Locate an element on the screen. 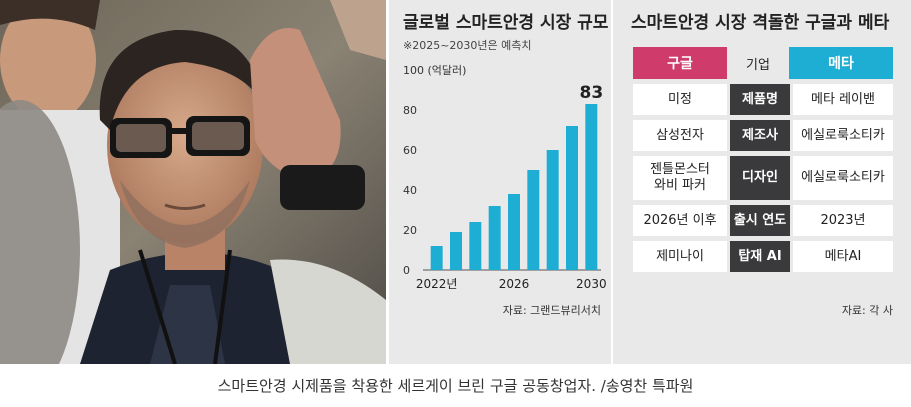 The width and height of the screenshot is (911, 407). key-cell: 제품명 is located at coordinates (760, 99).